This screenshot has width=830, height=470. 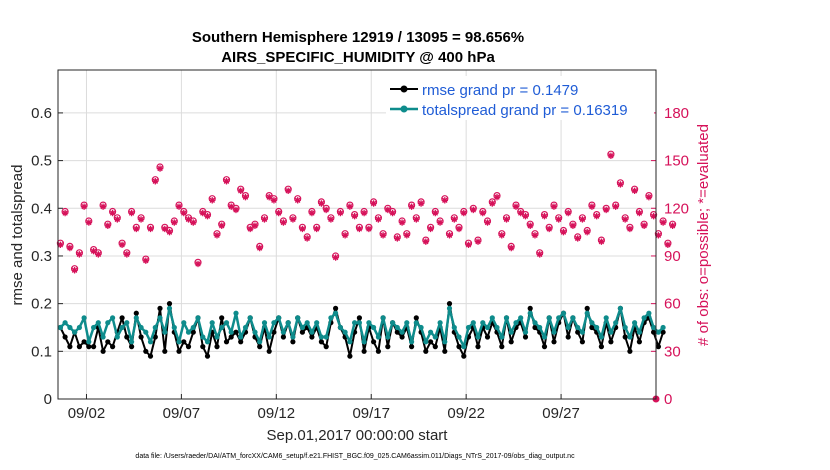 I want to click on x-tick-label: 09/02, so click(x=87, y=413).